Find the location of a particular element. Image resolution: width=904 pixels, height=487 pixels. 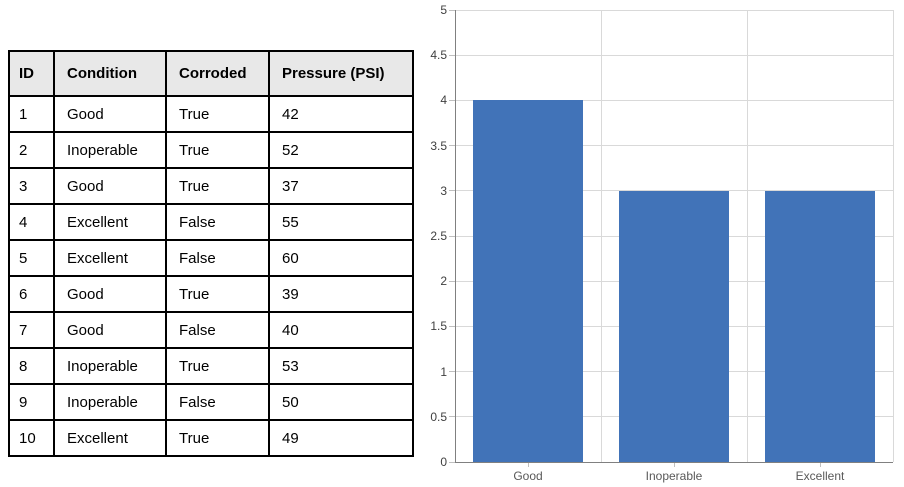

table-cell: 53 is located at coordinates (341, 366).